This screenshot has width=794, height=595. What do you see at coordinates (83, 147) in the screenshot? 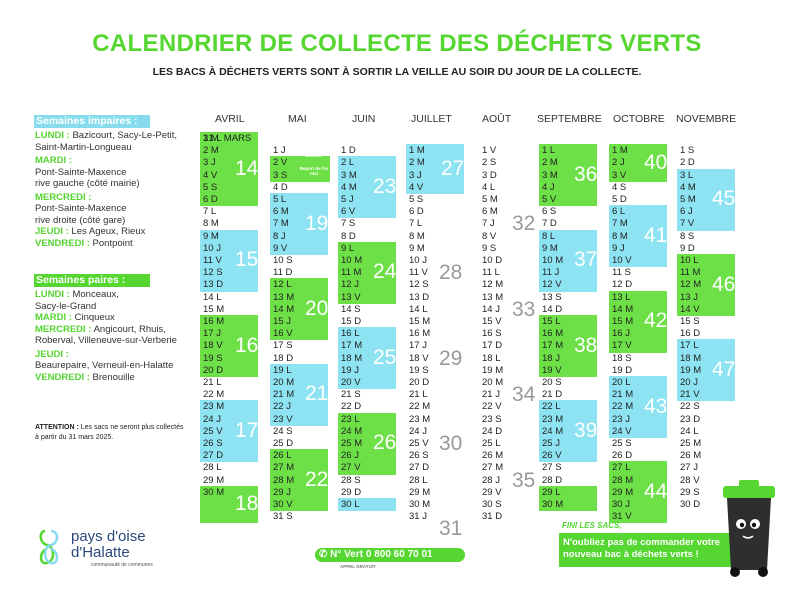
I see `legend-communes: Saint-Martin-Longueau` at bounding box center [83, 147].